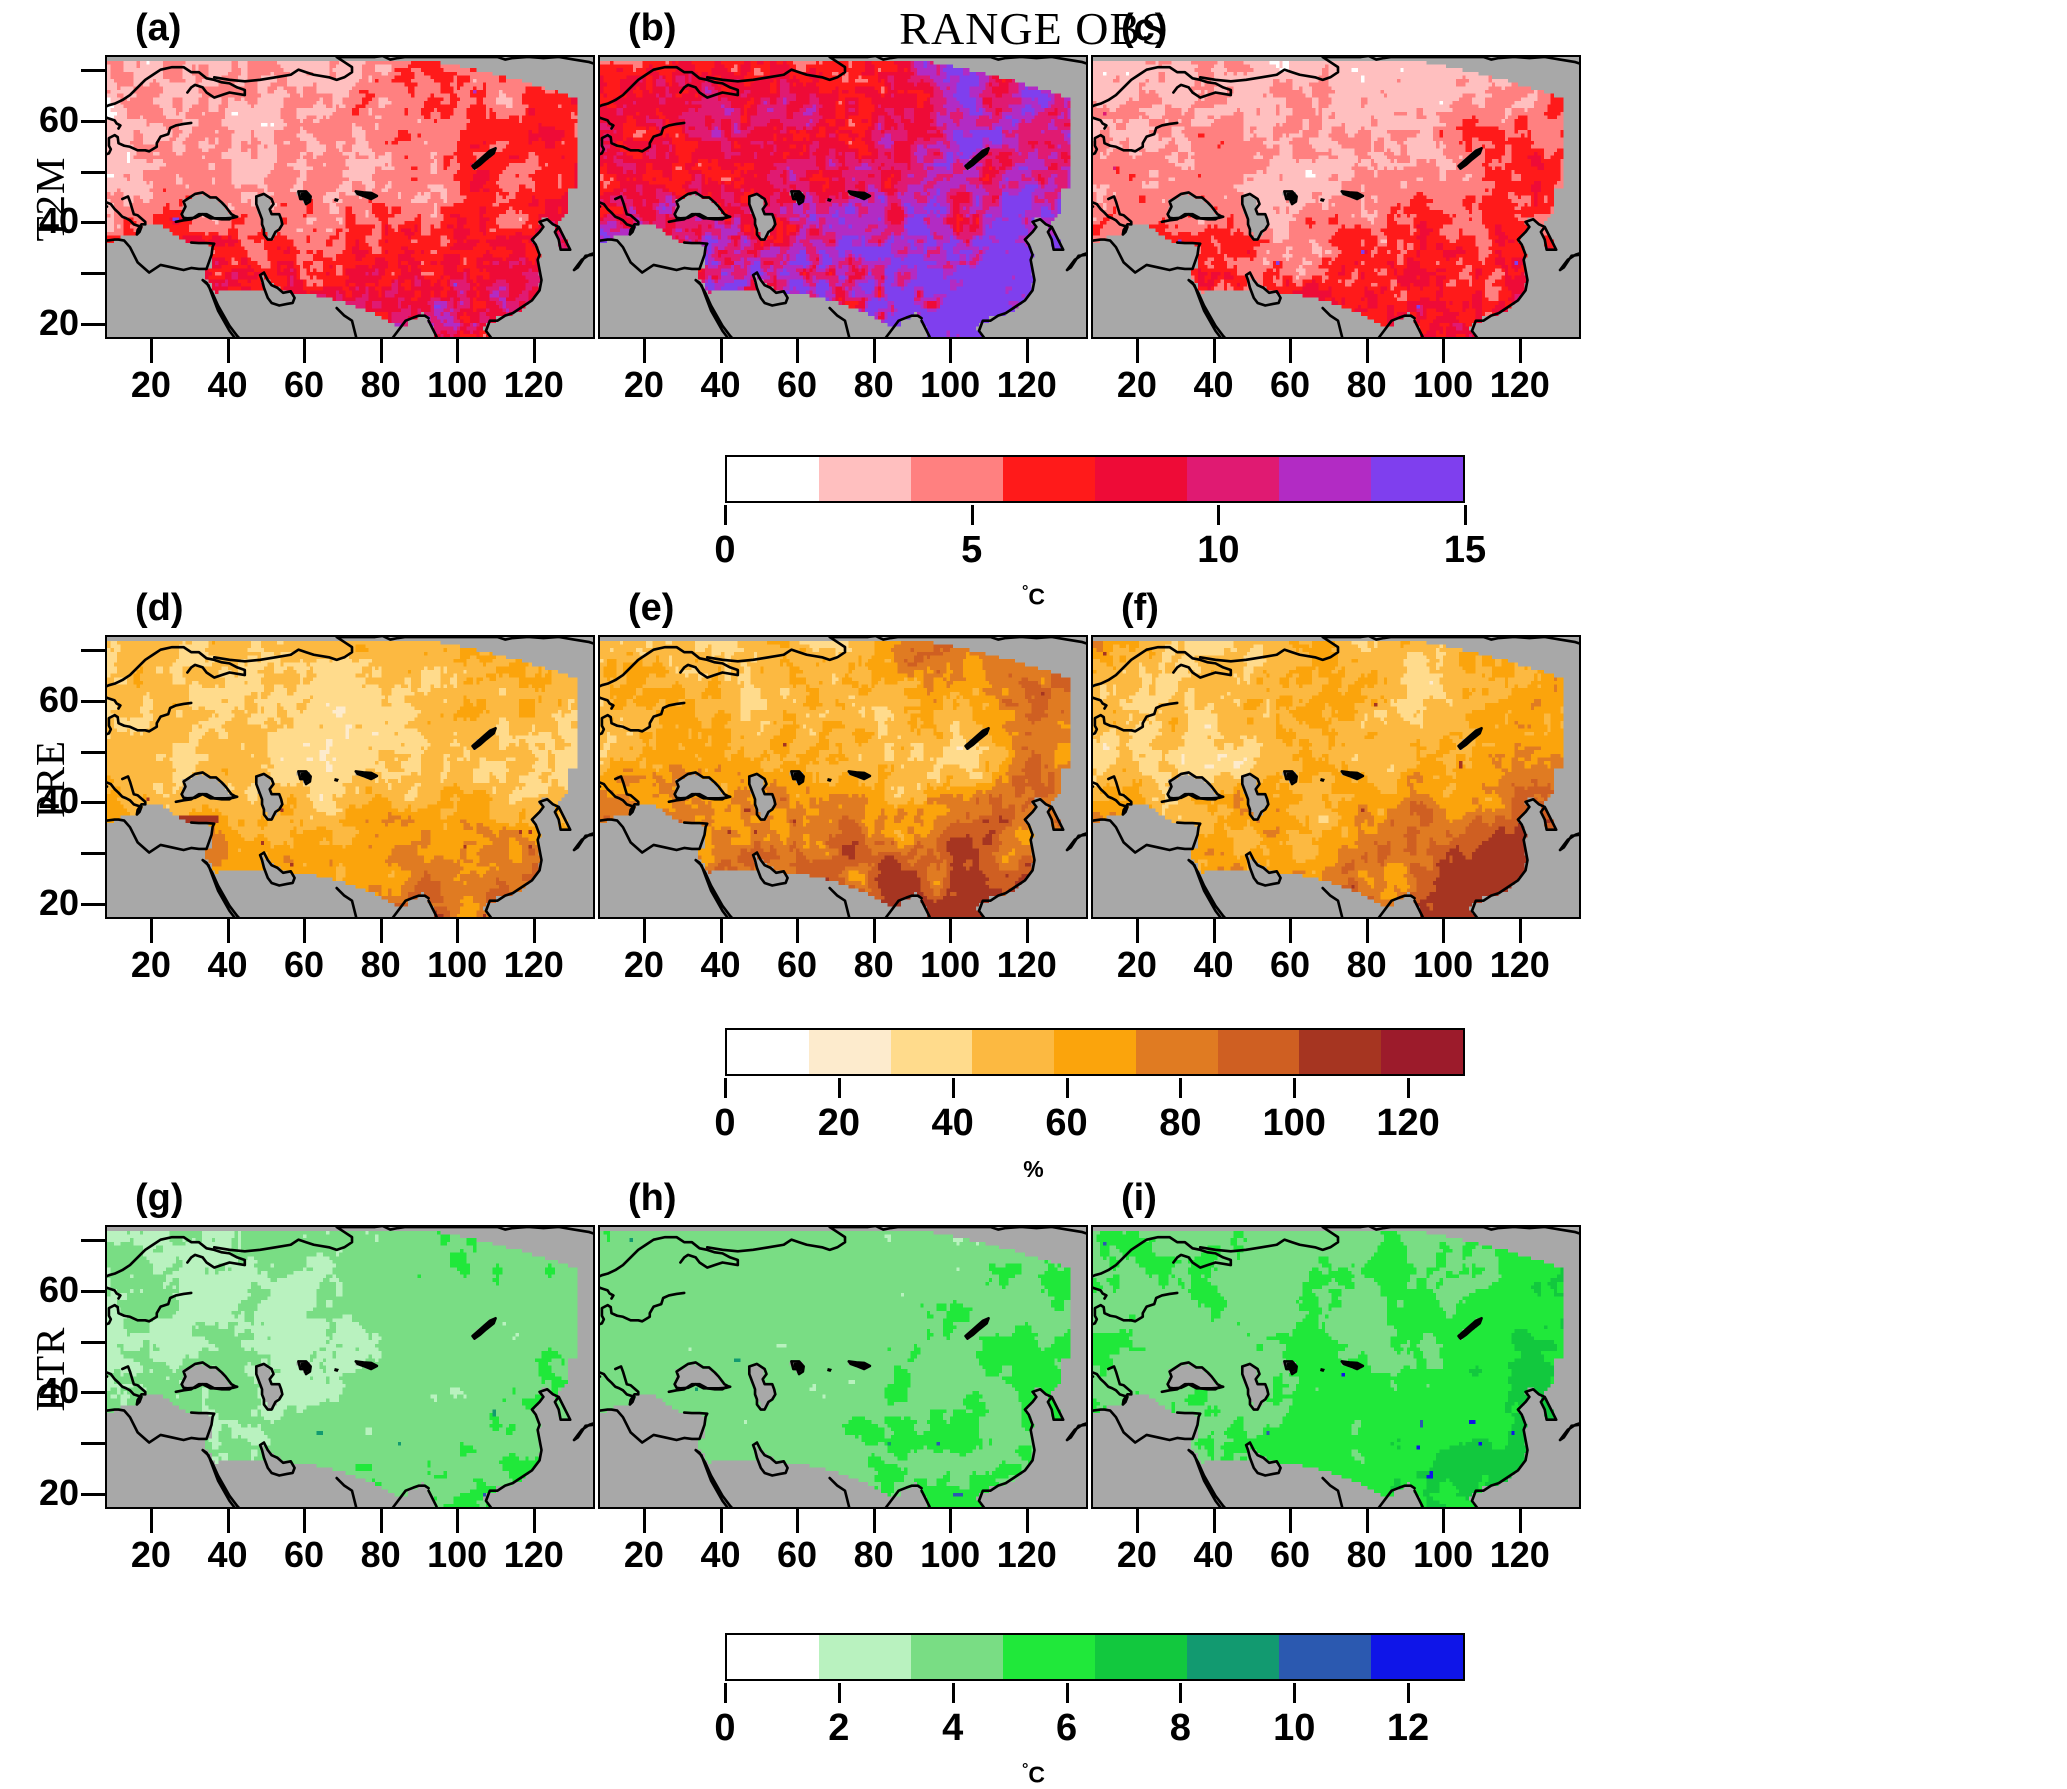 This screenshot has width=2067, height=1789. What do you see at coordinates (1336, 1375) in the screenshot?
I see `panel-i: (i) 20 40 60 80 100 120` at bounding box center [1336, 1375].